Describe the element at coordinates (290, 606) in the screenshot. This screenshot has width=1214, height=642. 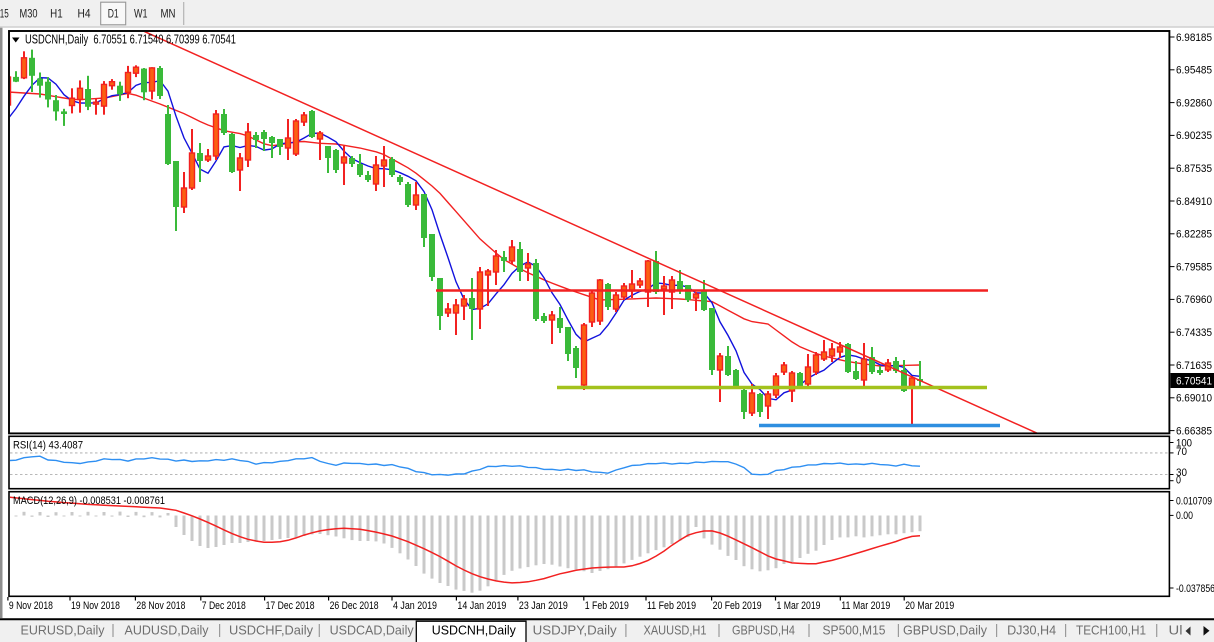
I see `svg-text: 17 Dec 2018` at that location.